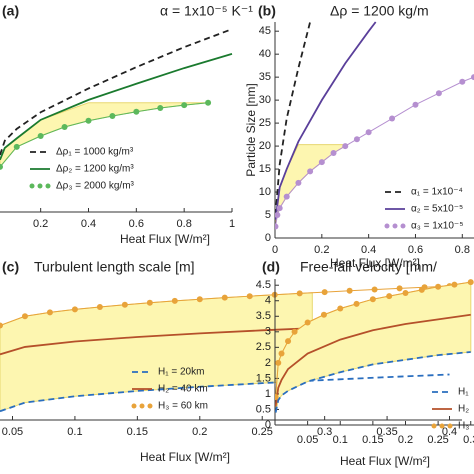  Describe the element at coordinates (386, 432) in the screenshot. I see `x-tick-label: 0.35` at that location.